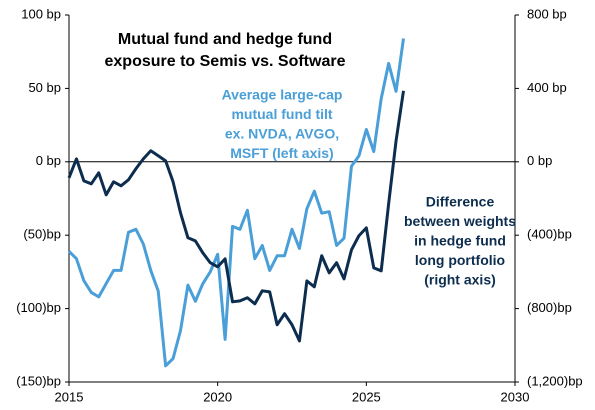  What do you see at coordinates (547, 87) in the screenshot?
I see `y2-tick-label: 400 bp` at bounding box center [547, 87].